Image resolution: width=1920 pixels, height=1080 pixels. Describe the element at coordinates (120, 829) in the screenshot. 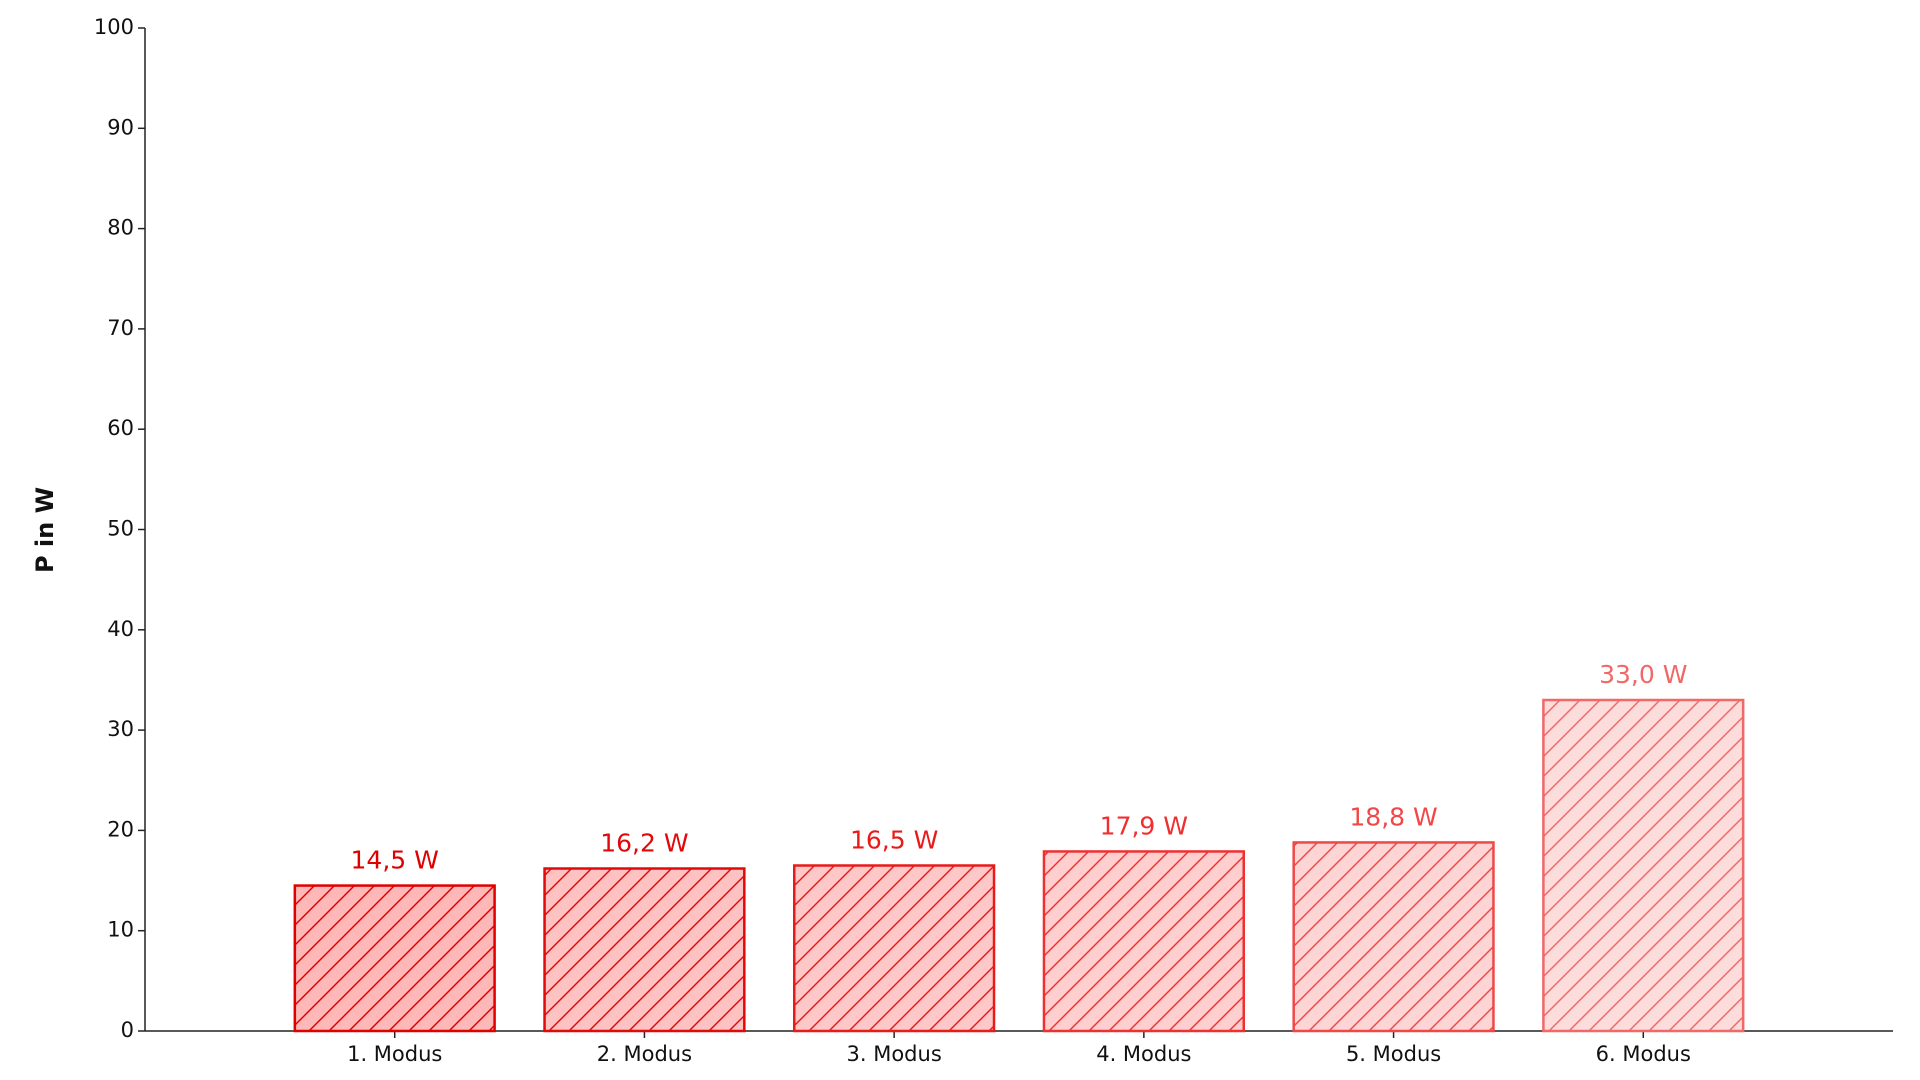

I see `y-tick-label: 20` at that location.